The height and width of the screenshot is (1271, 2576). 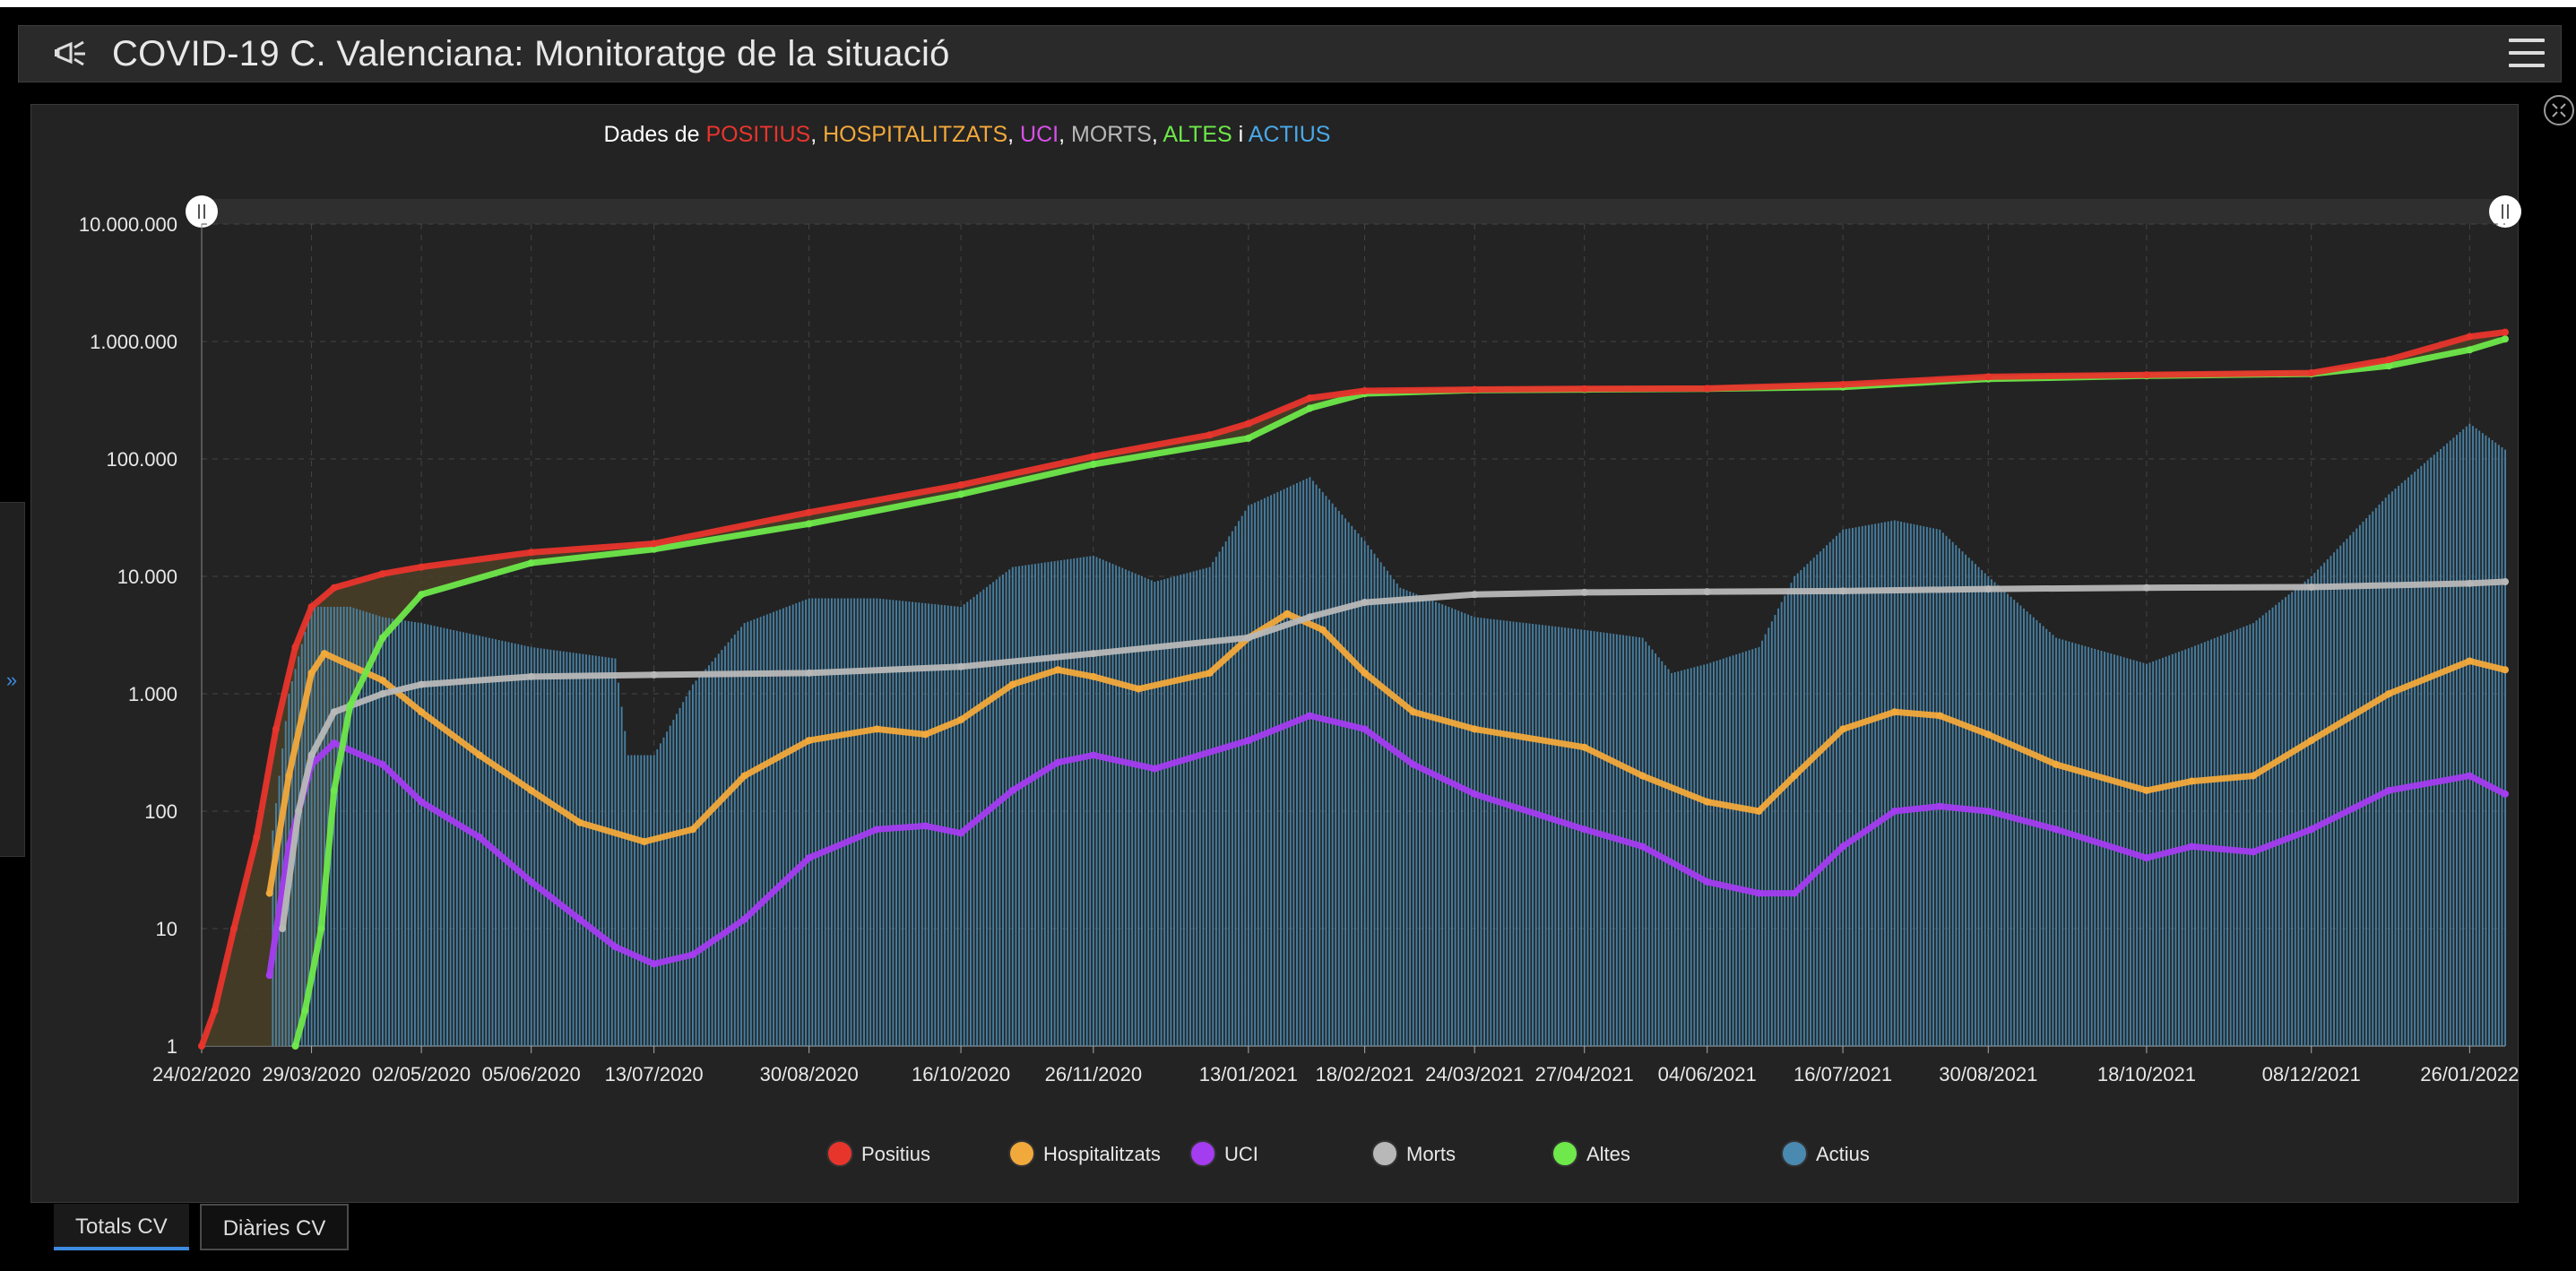 I want to click on megaphone-icon, so click(x=71, y=54).